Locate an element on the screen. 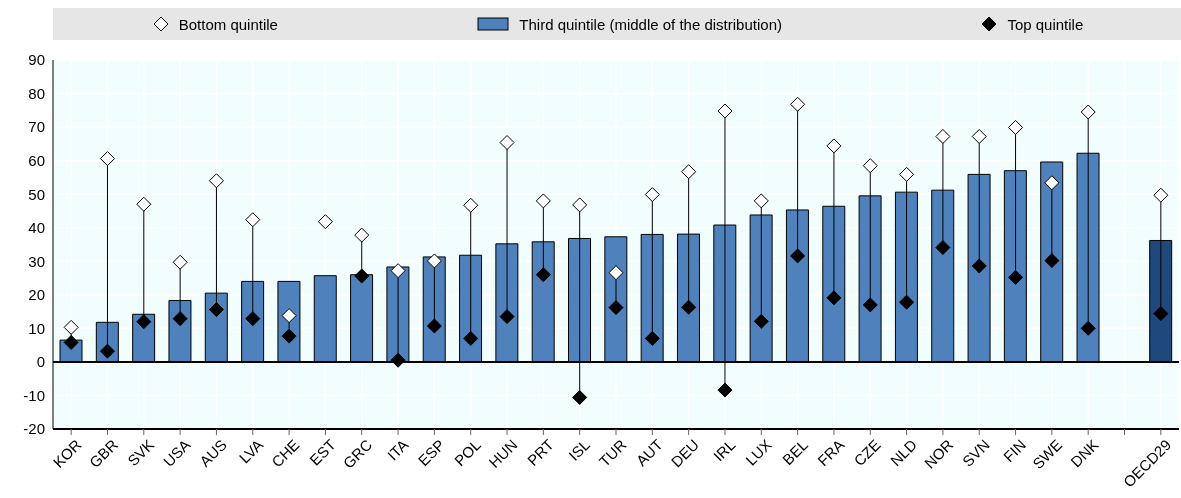  x-tick-label: USA is located at coordinates (176, 452).